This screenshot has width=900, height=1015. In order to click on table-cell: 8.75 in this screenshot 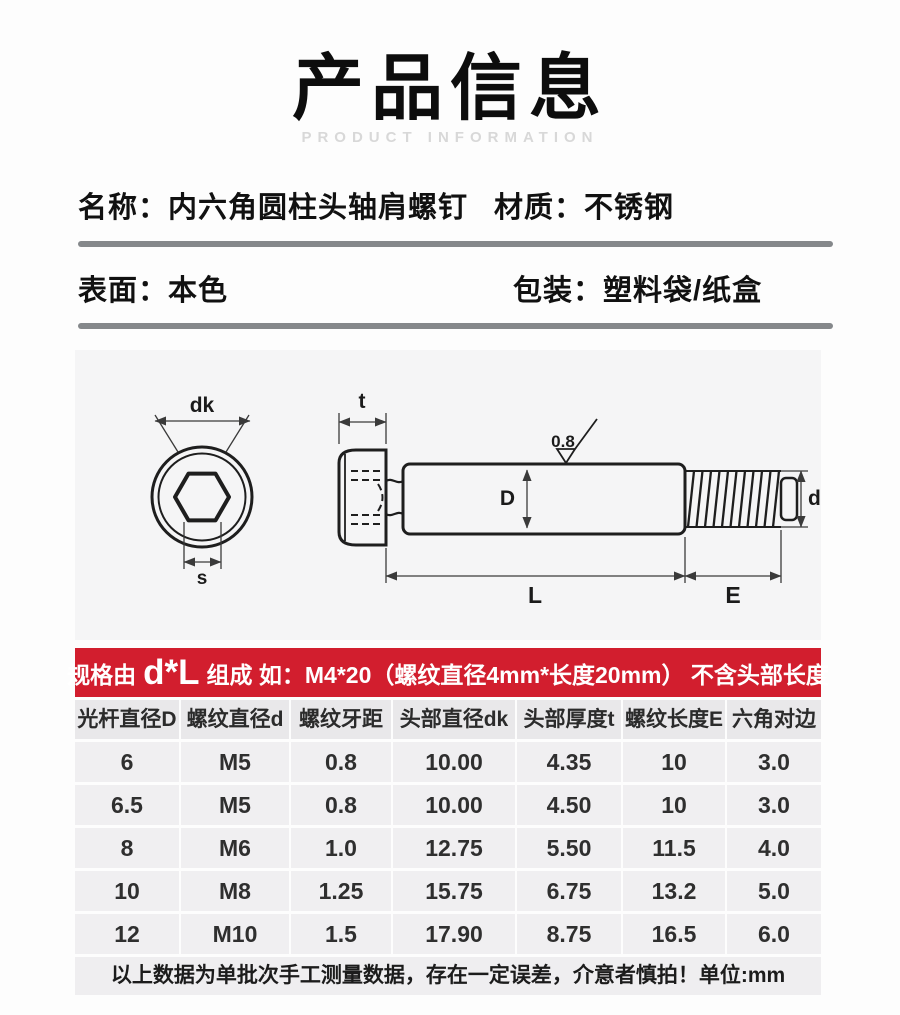, I will do `click(569, 934)`.